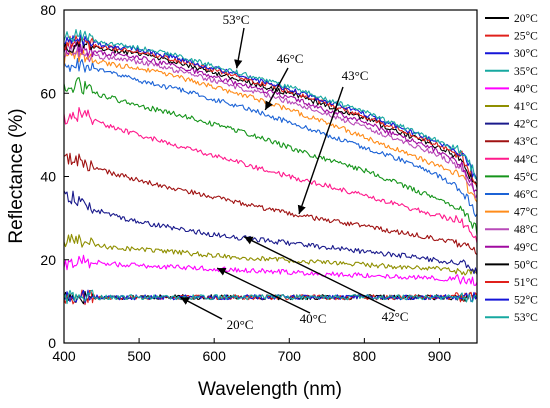 The width and height of the screenshot is (550, 408). What do you see at coordinates (440, 356) in the screenshot?
I see `x-tick-label: 900` at bounding box center [440, 356].